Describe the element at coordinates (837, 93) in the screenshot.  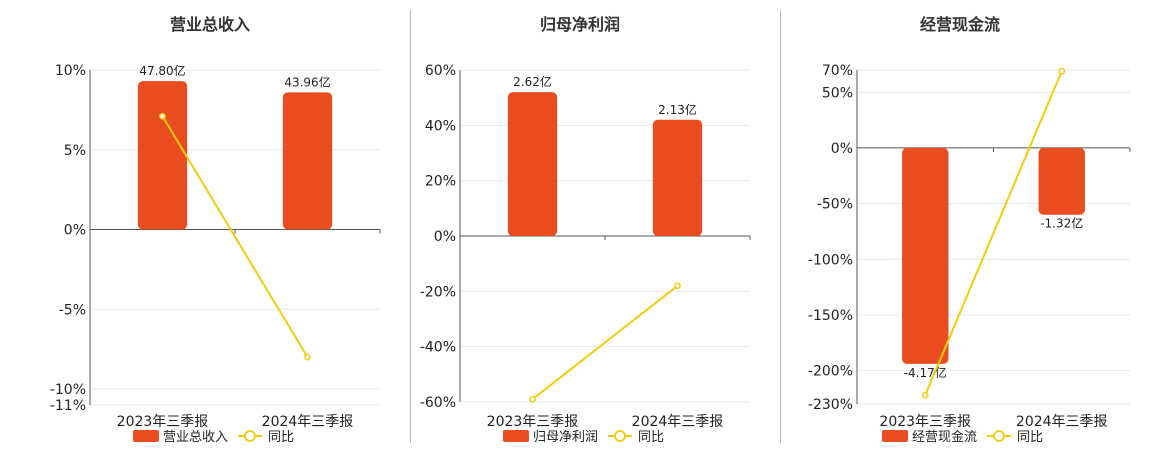
I see `y-tick-label: 50%` at that location.